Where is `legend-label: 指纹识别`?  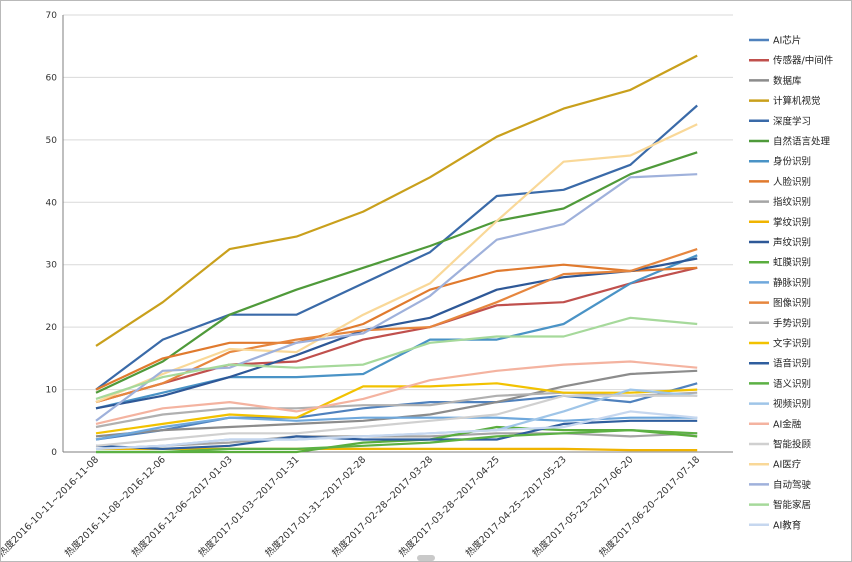
legend-label: 指纹识别 is located at coordinates (792, 202).